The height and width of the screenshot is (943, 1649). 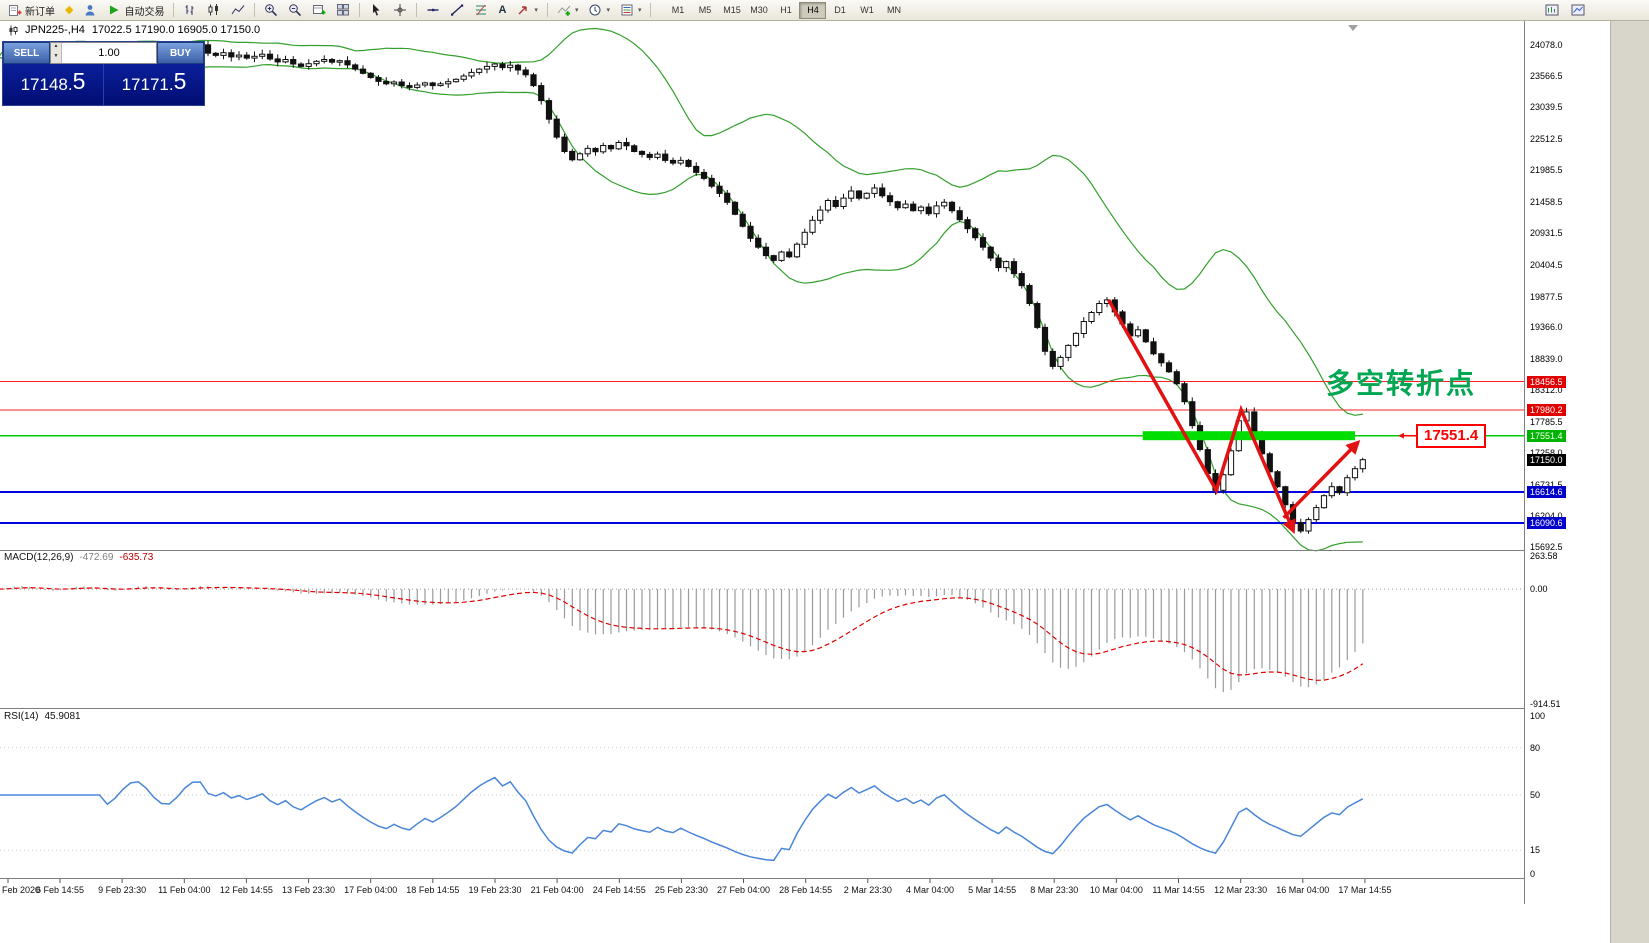 I want to click on template-icon, so click(x=627, y=10).